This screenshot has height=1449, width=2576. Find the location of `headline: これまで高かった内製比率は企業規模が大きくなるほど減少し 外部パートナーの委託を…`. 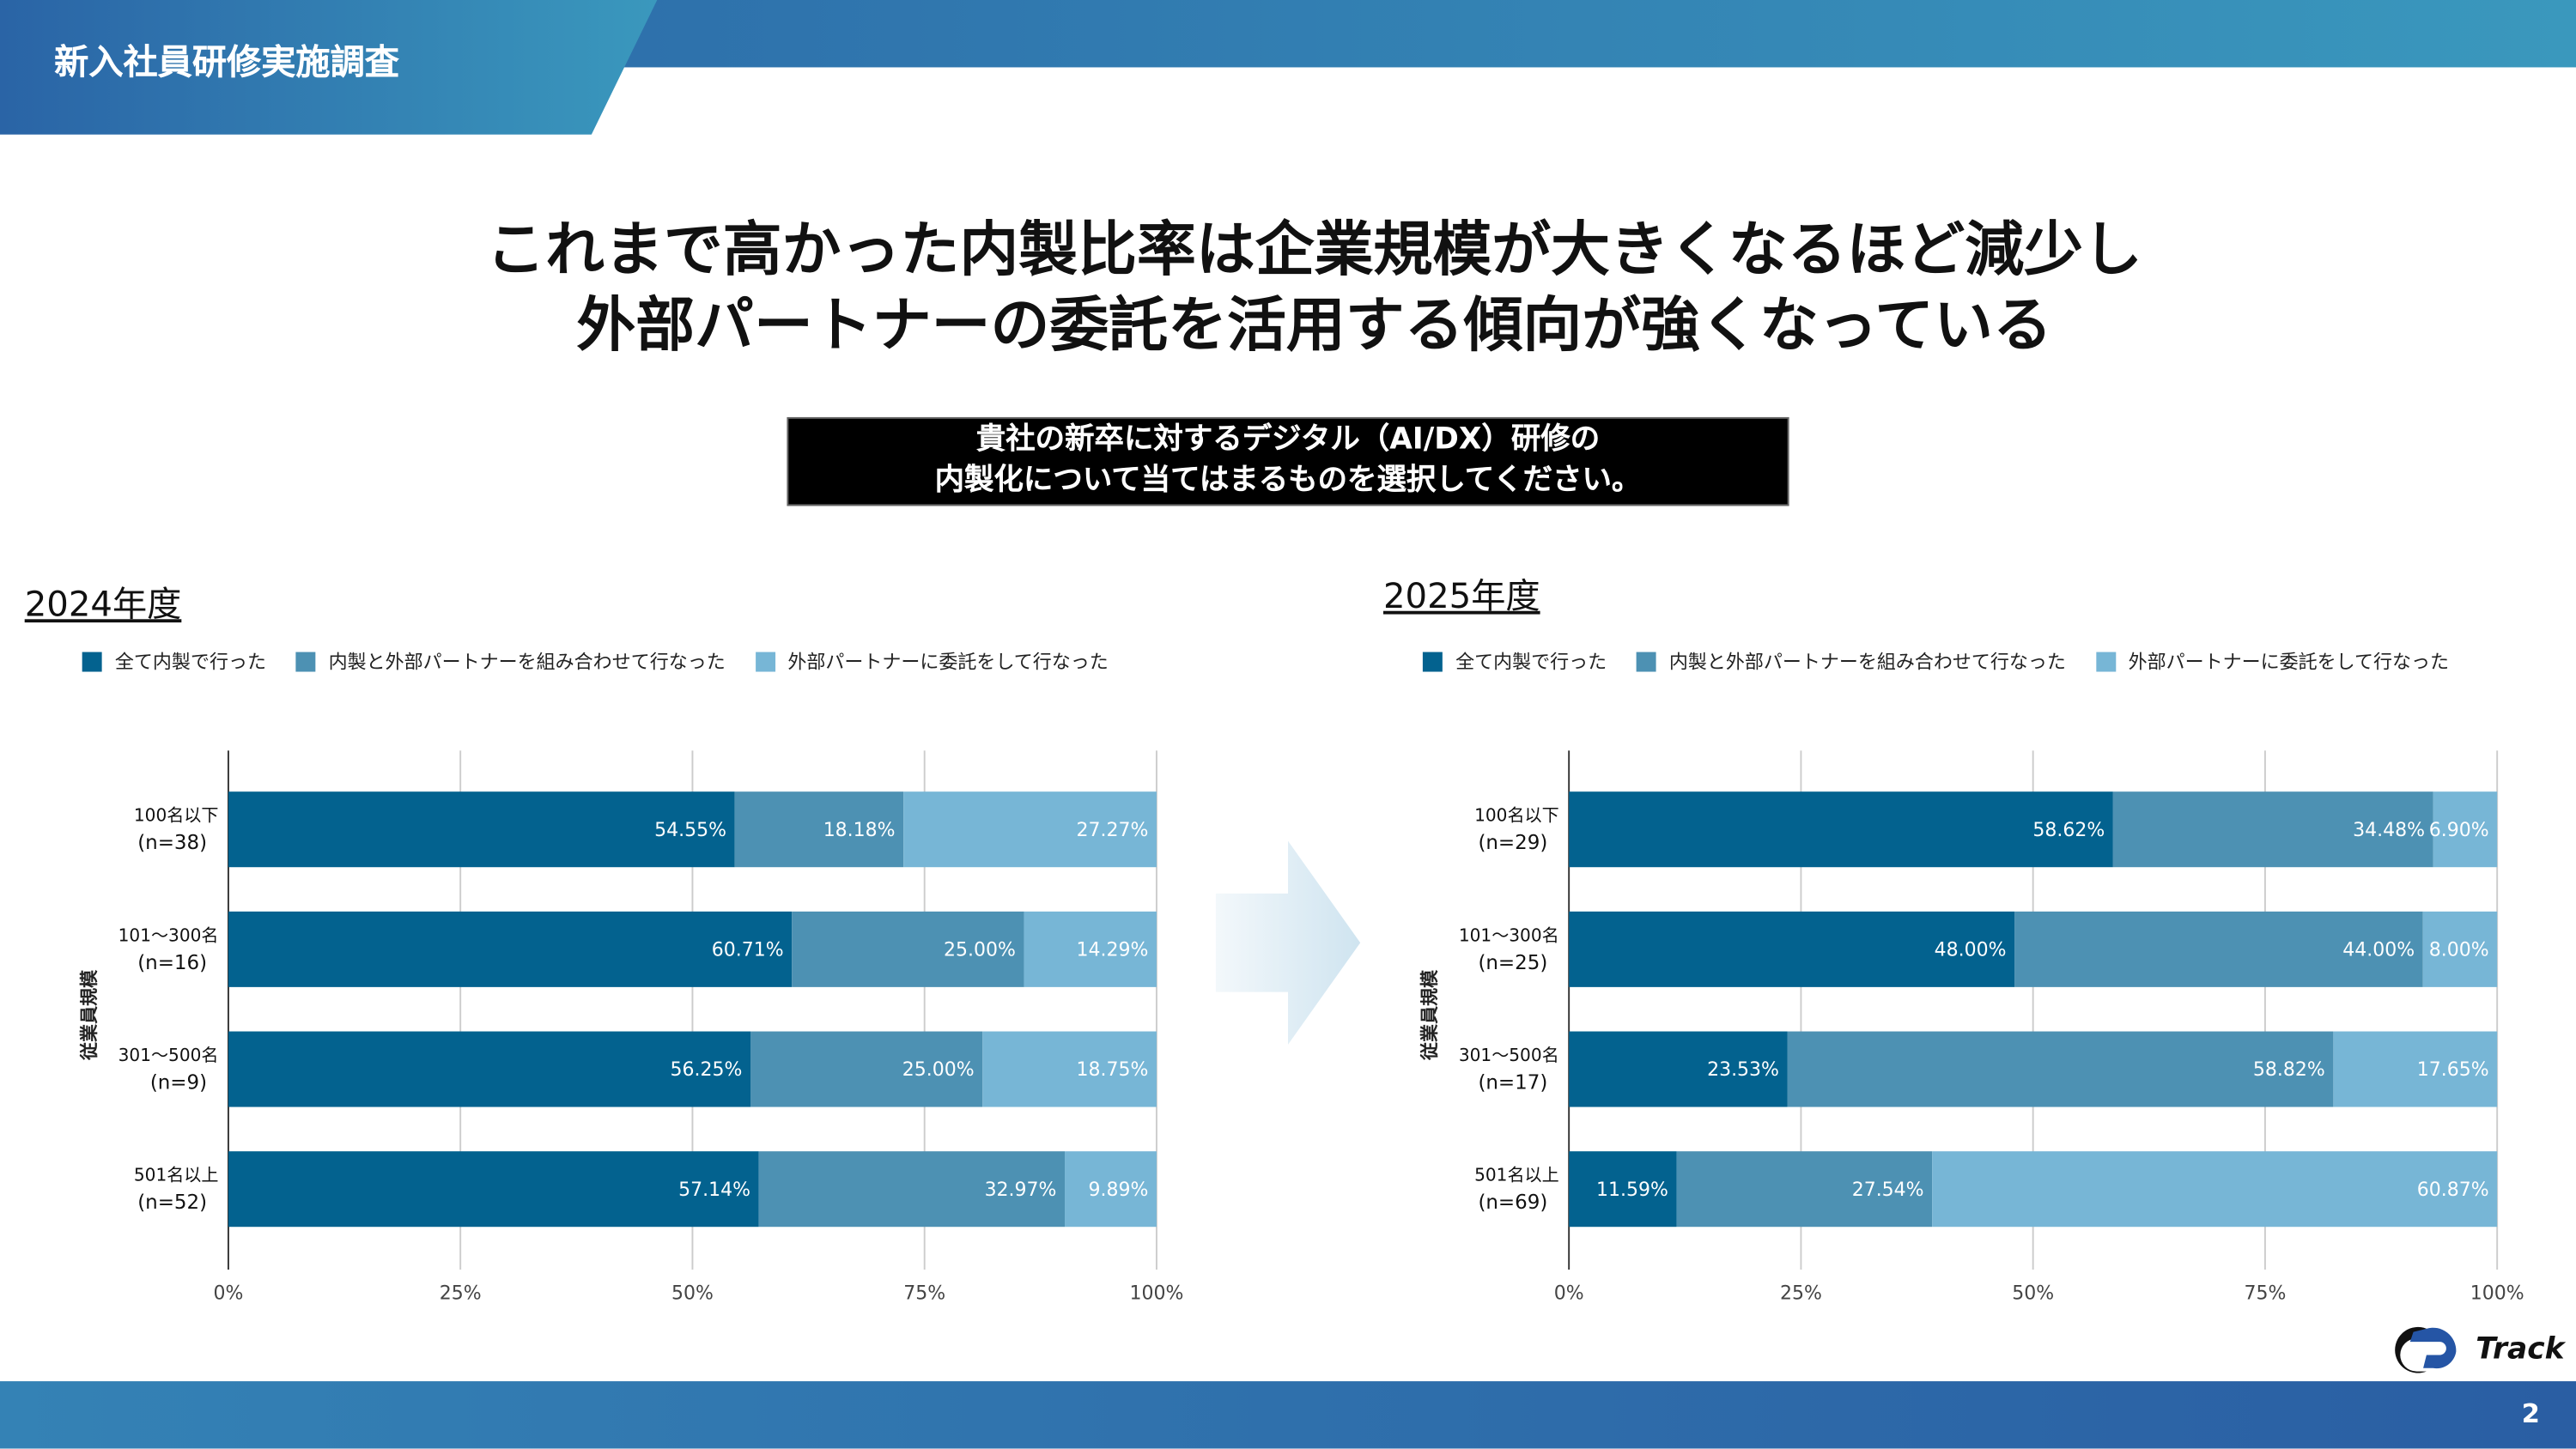

headline: これまで高かった内製比率は企業規模が大きくなるほど減少し 外部パートナーの委託を… is located at coordinates (1288, 289).